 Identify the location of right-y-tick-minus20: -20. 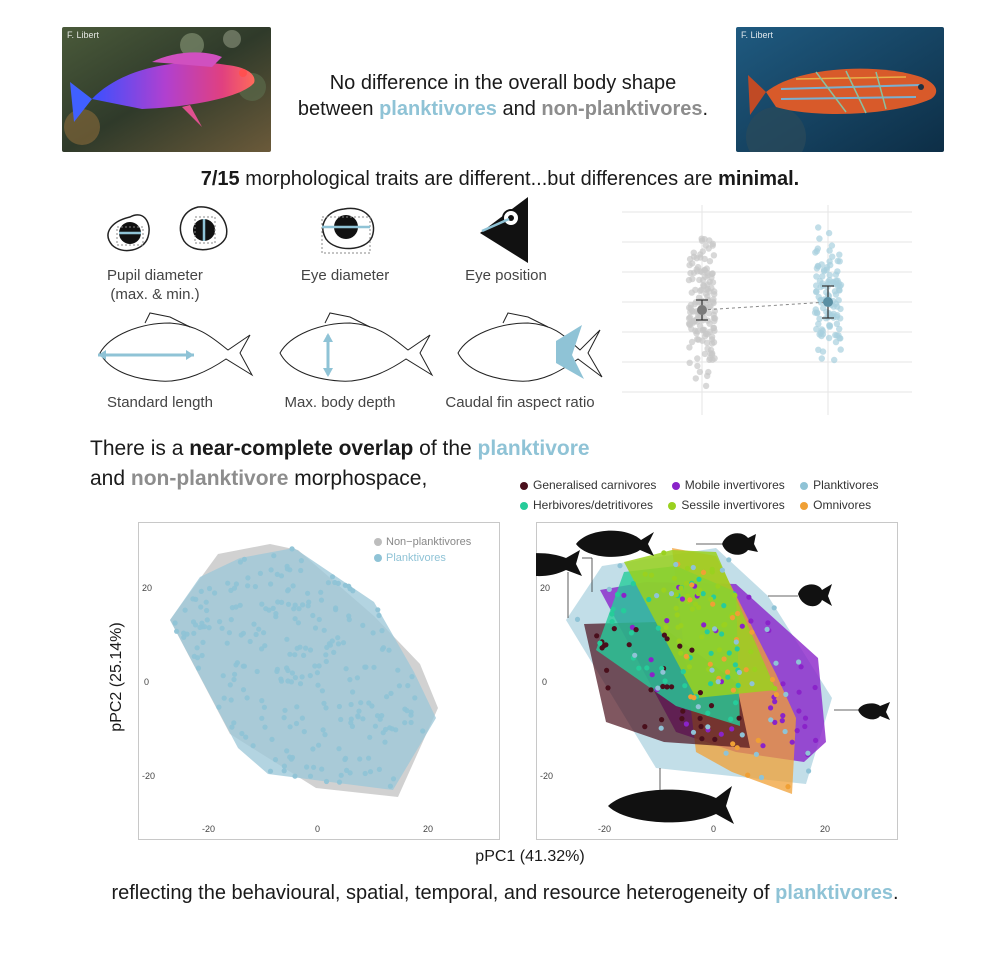
(547, 776).